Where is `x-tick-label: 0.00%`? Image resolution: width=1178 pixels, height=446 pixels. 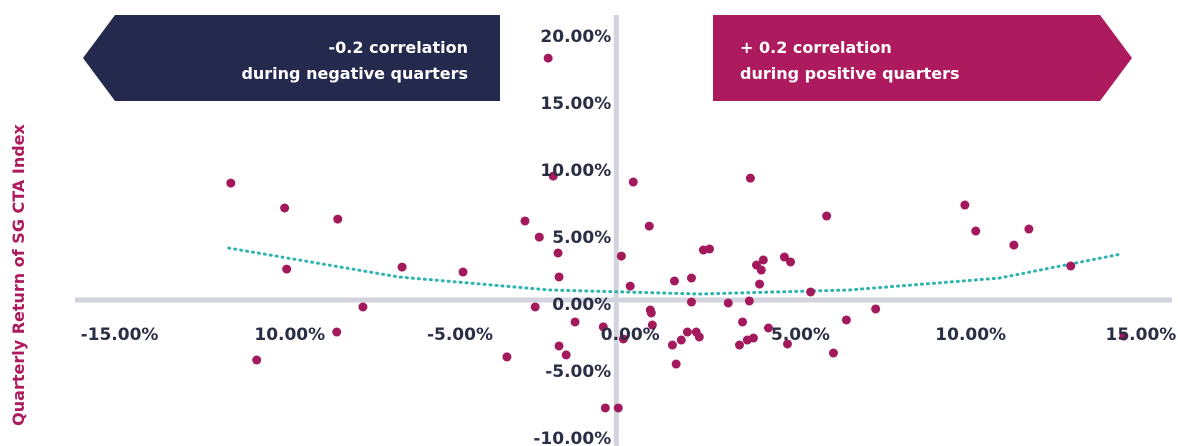
x-tick-label: 0.00% is located at coordinates (630, 335).